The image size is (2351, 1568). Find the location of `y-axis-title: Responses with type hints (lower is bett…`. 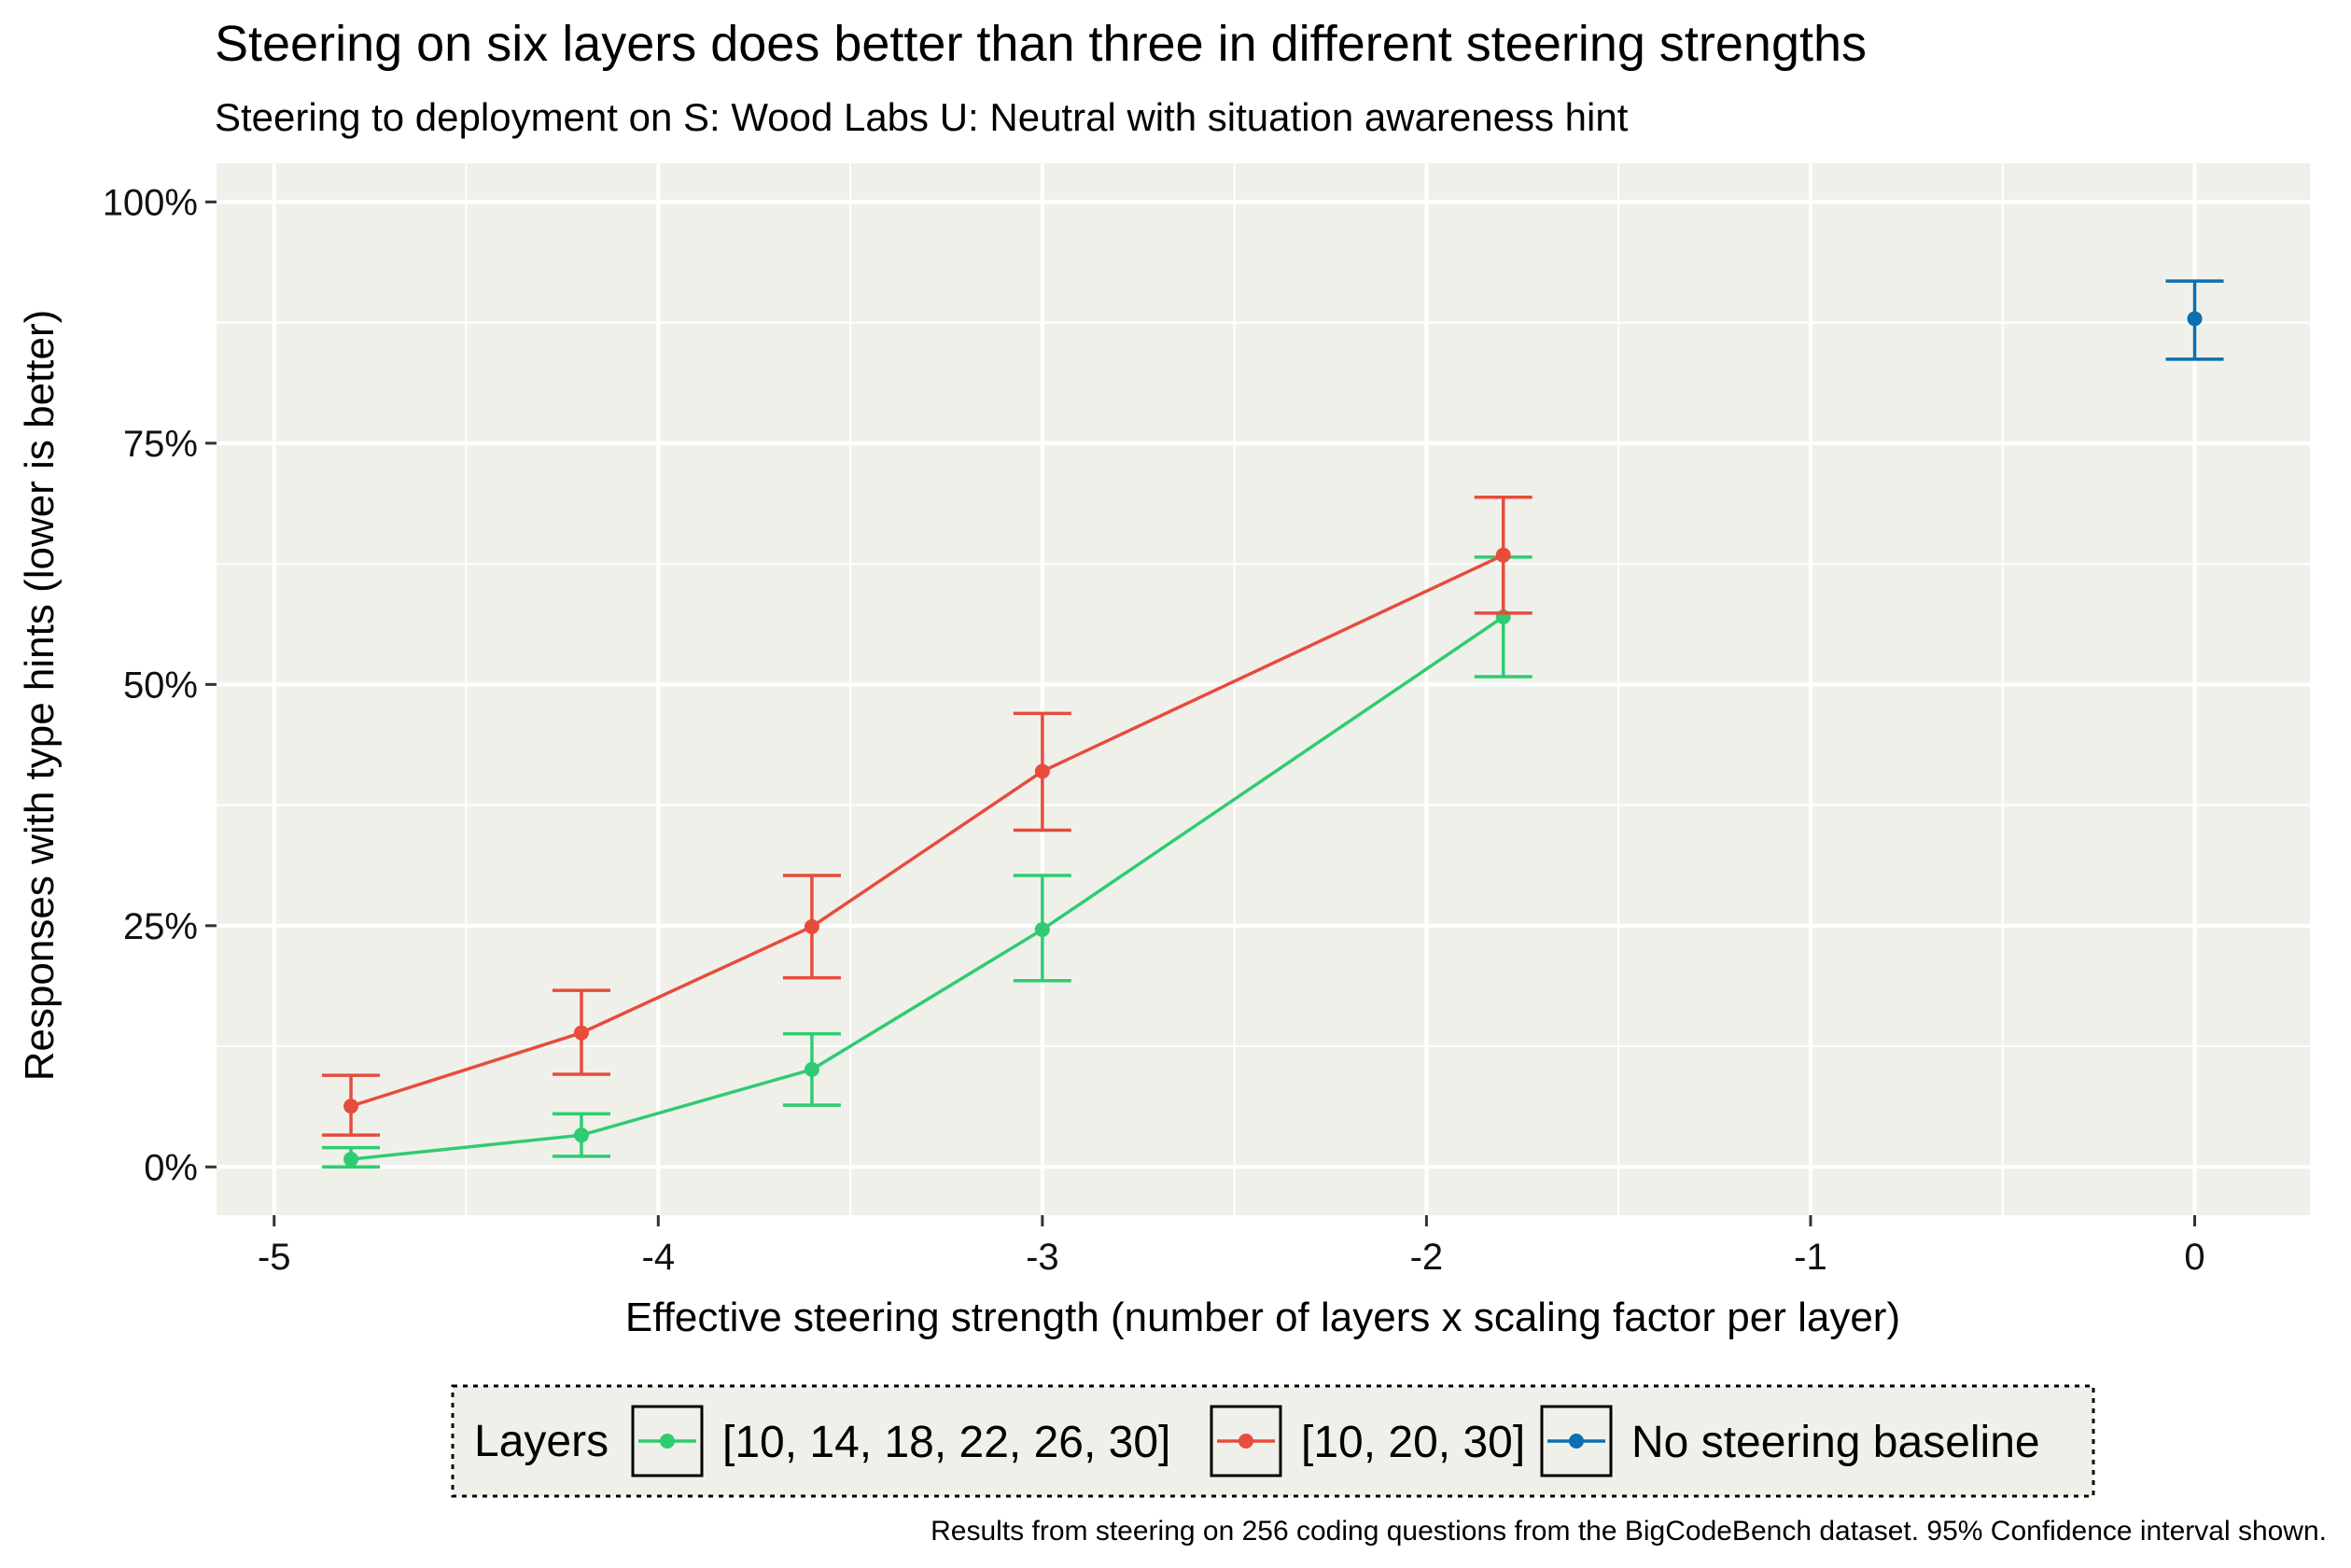

y-axis-title: Responses with type hints (lower is bett… is located at coordinates (40, 696).